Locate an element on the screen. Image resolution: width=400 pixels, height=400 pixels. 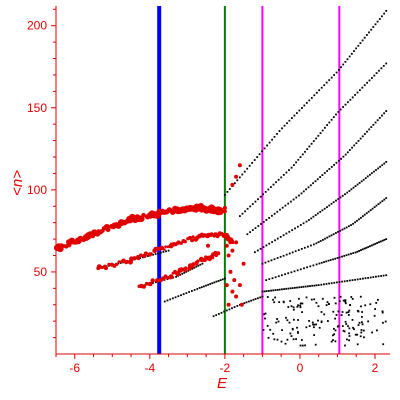
y-axis-title: <n> is located at coordinates (17, 183).